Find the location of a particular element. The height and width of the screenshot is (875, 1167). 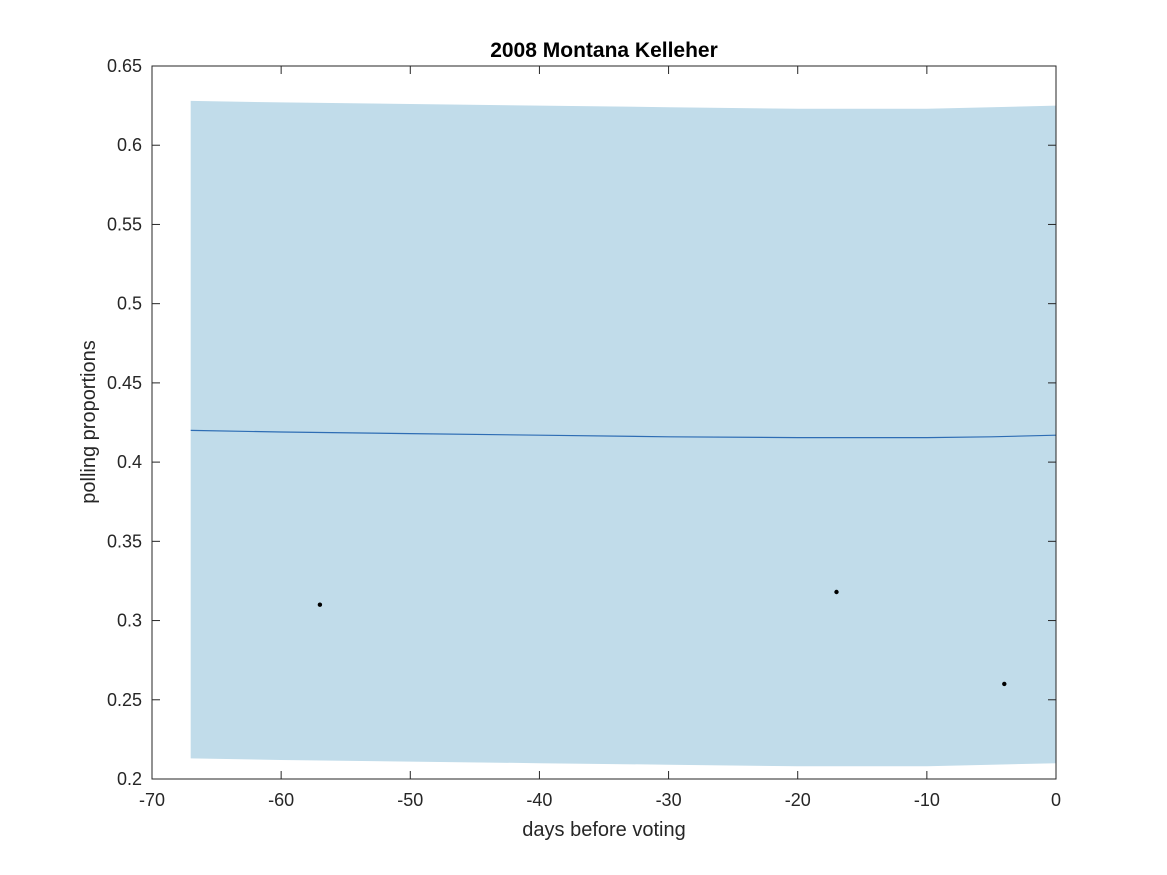

y-tick-label: 0.65 is located at coordinates (124, 66).